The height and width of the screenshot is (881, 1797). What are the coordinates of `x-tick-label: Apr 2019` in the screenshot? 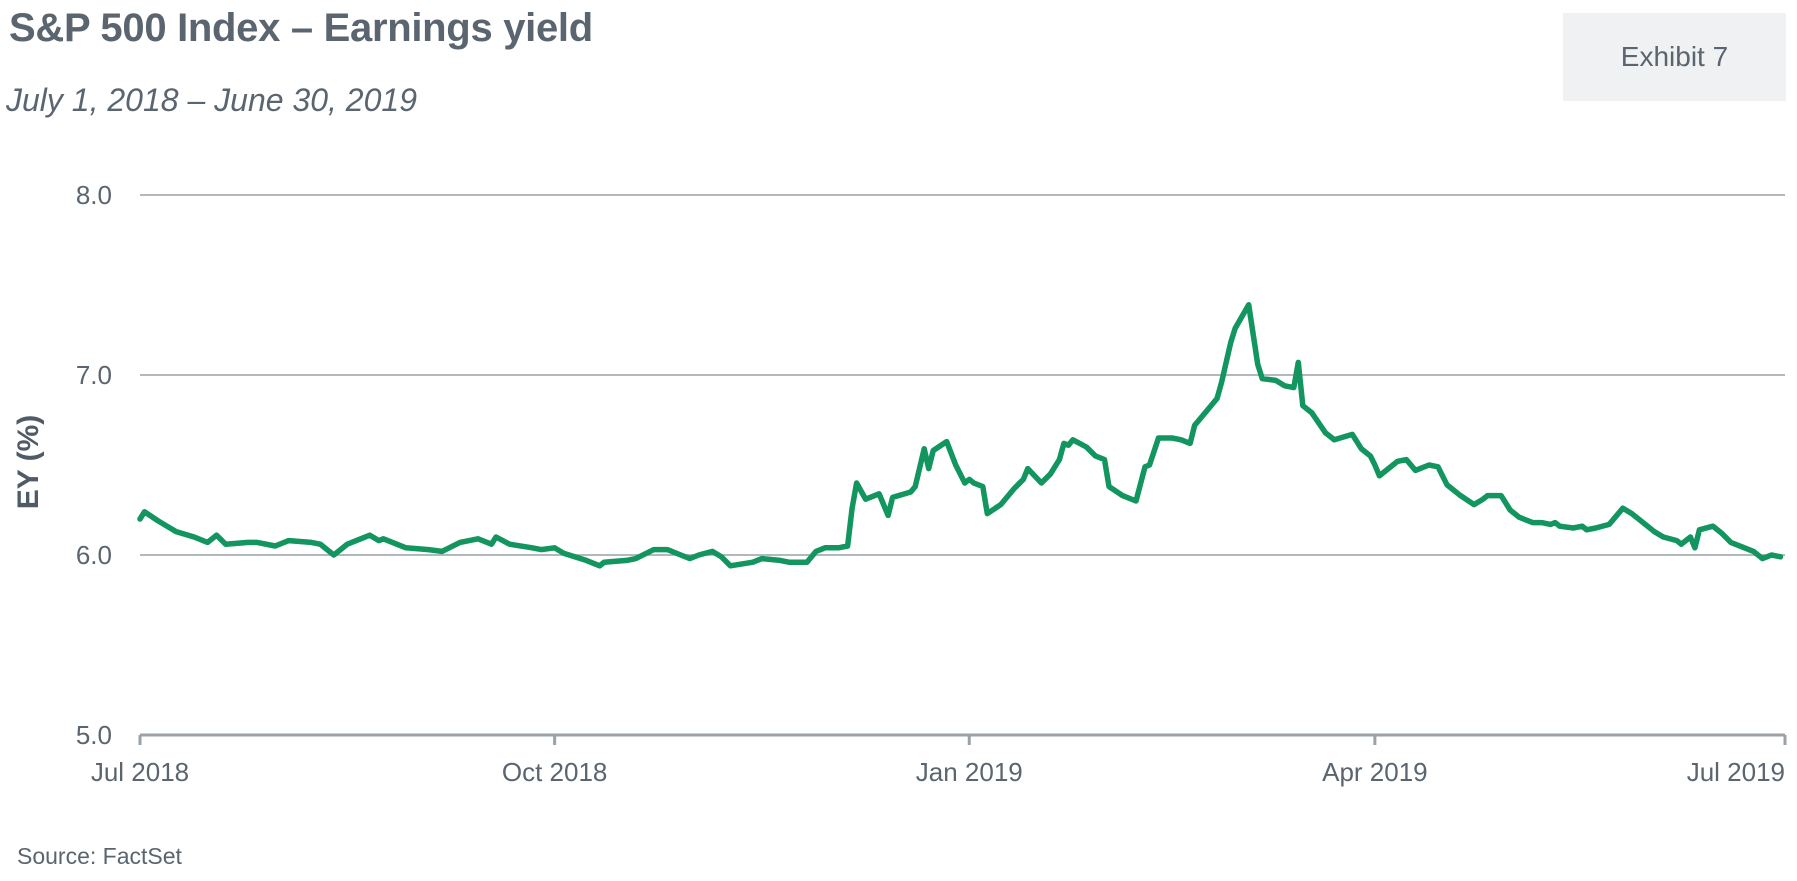 It's located at (1375, 772).